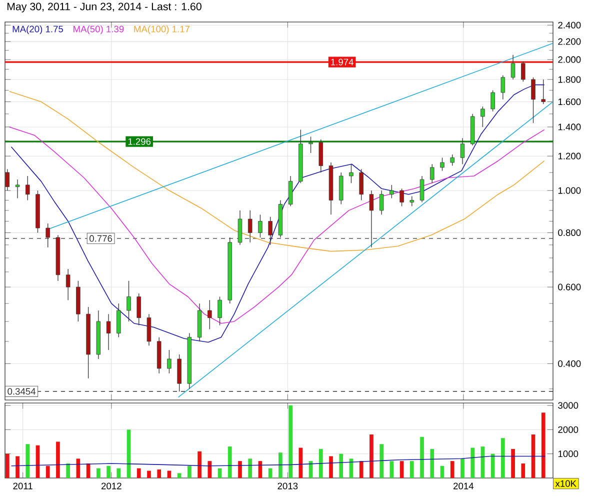 The image size is (600, 500). What do you see at coordinates (569, 287) in the screenshot?
I see `y-tick-label: 0.600` at bounding box center [569, 287].